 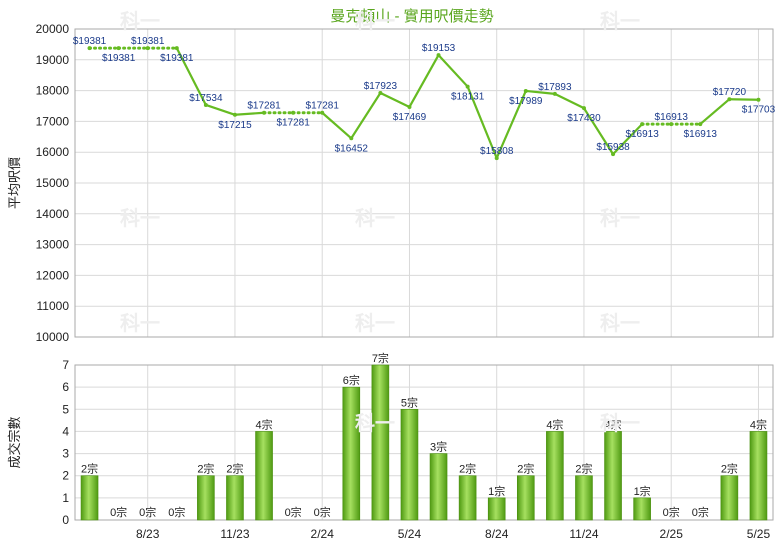 I want to click on price-data-label: $17989, so click(x=526, y=101).